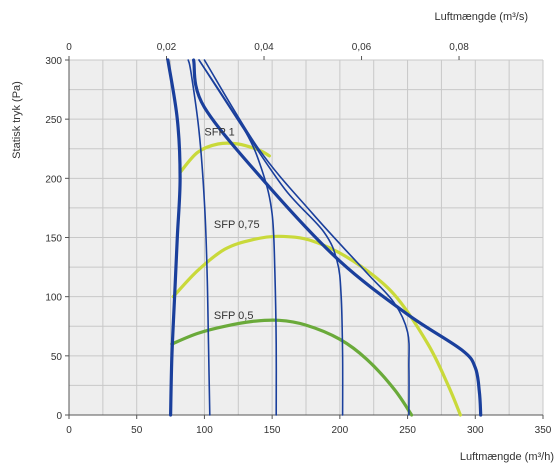 This screenshot has width=559, height=466. Describe the element at coordinates (234, 316) in the screenshot. I see `sfp-curve-label: SFP 0,5` at that location.